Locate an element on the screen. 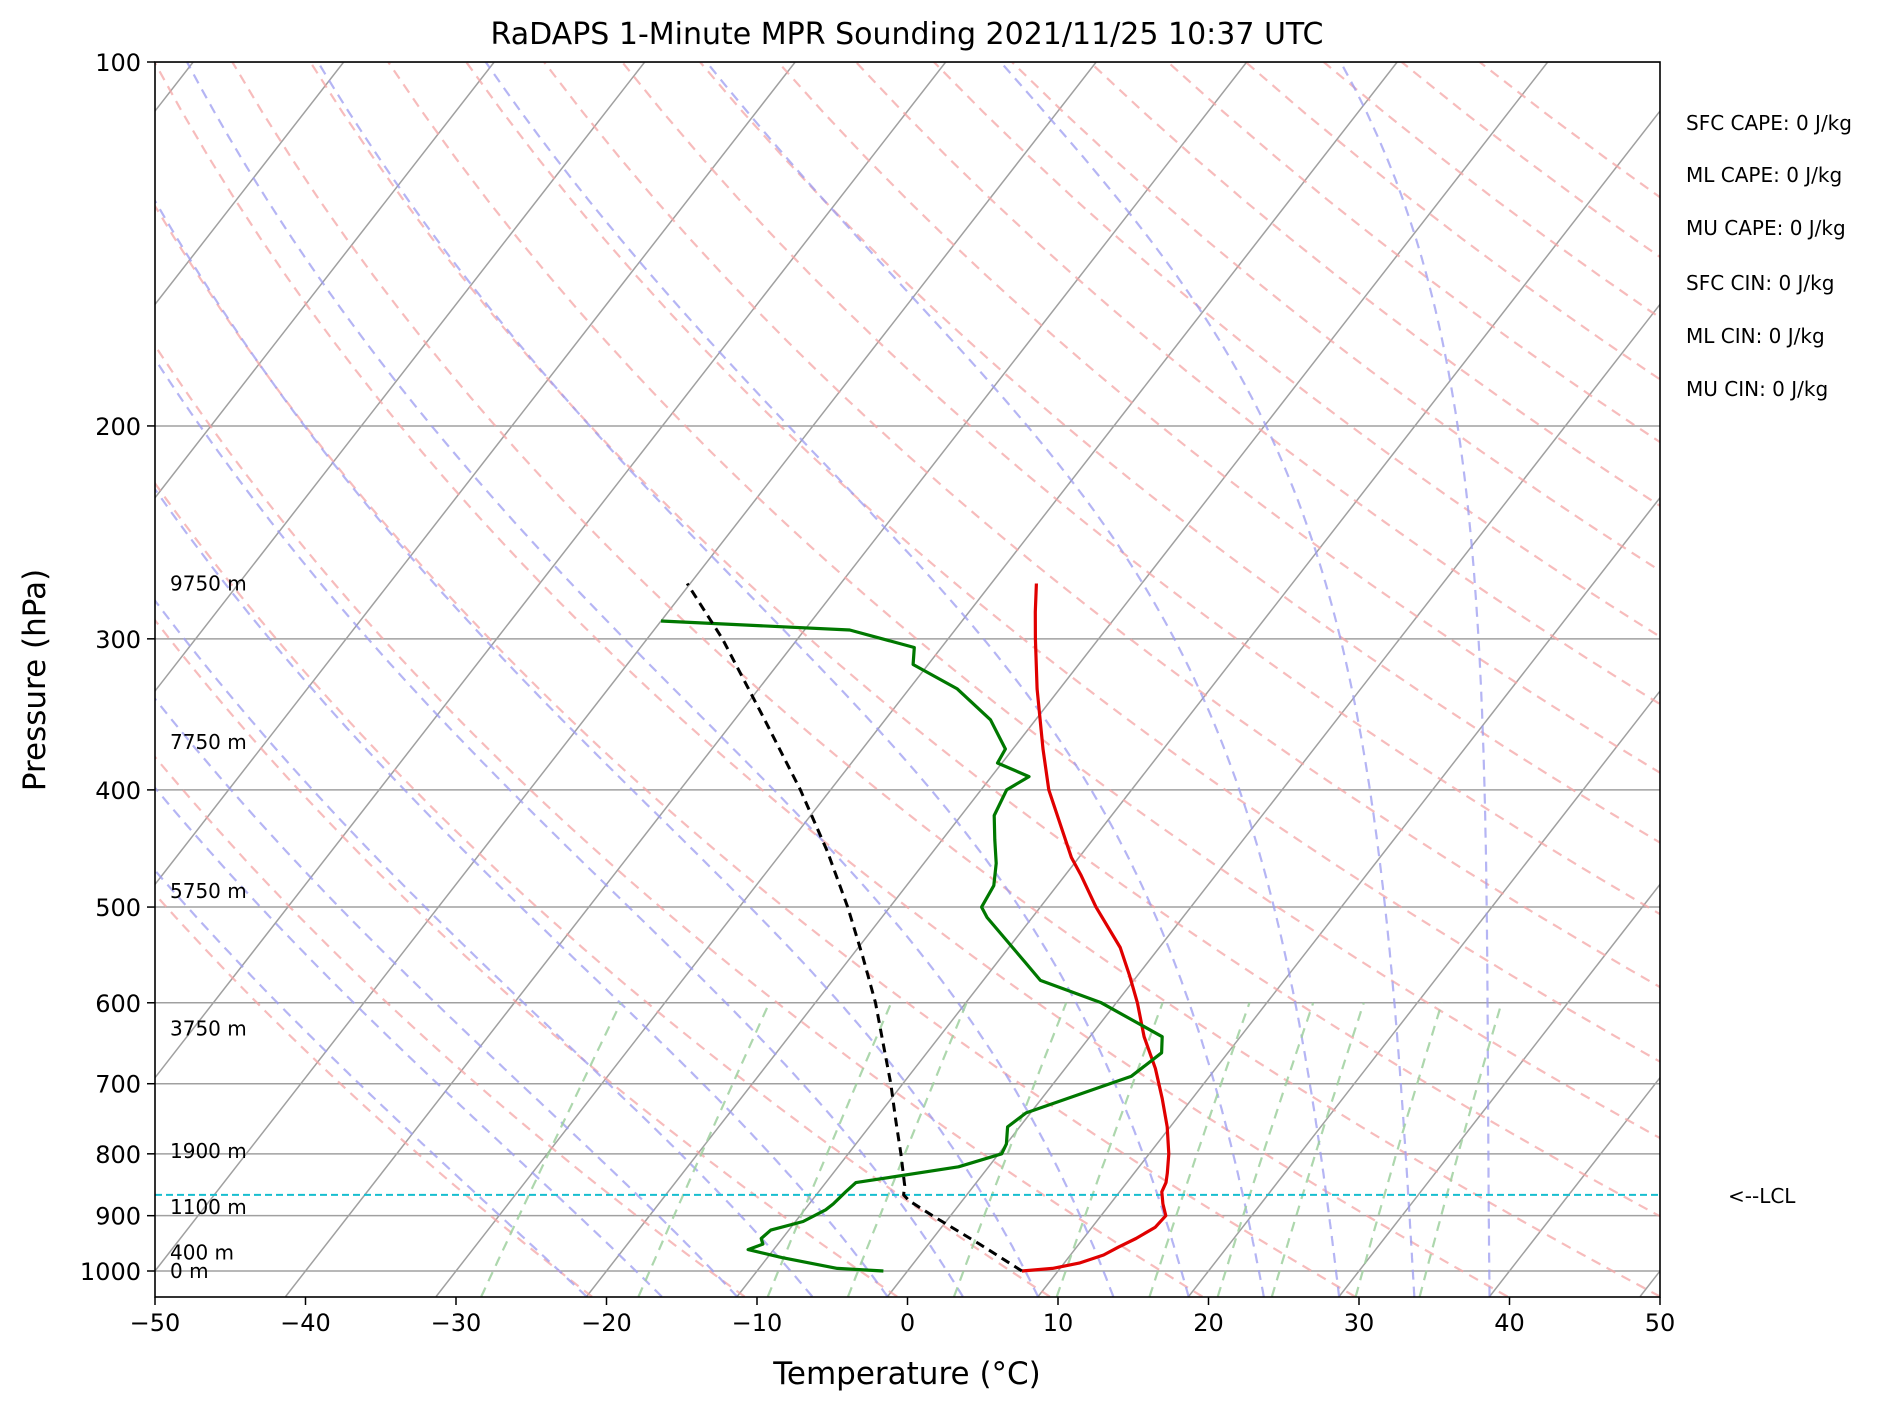 The width and height of the screenshot is (1882, 1406). height-label: 0 m is located at coordinates (189, 1271).